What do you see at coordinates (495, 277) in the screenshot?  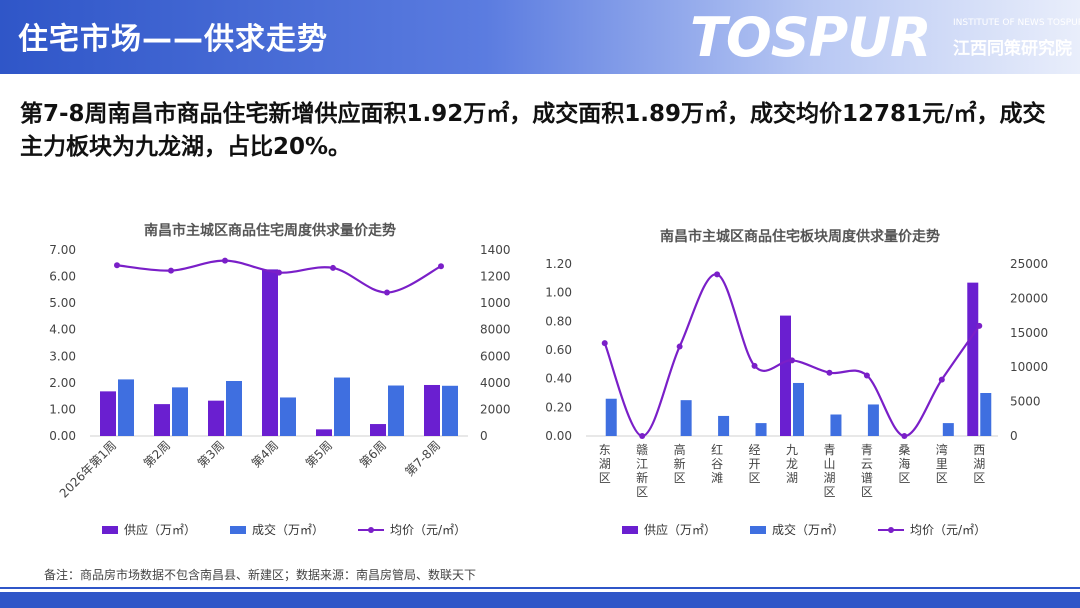 I see `y-right-tick-label: 12000` at bounding box center [495, 277].